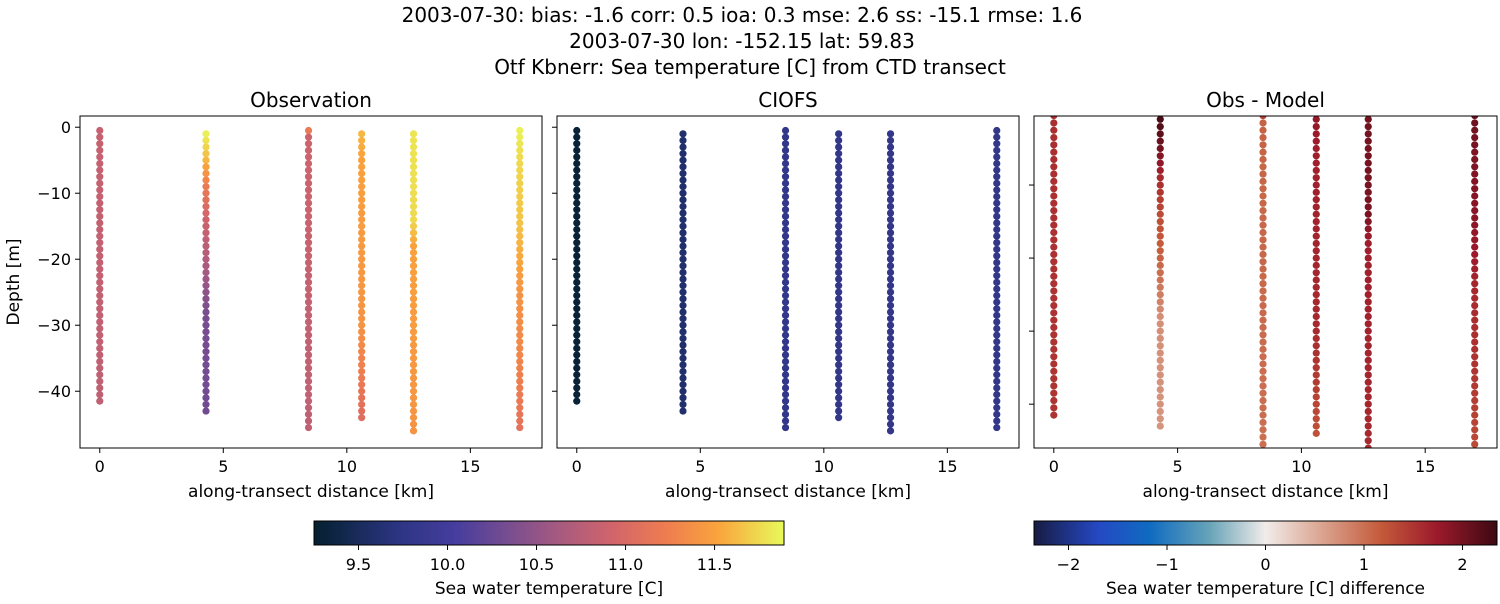 The width and height of the screenshot is (1500, 604). I want to click on colorbar-tick-label: 1, so click(1364, 564).